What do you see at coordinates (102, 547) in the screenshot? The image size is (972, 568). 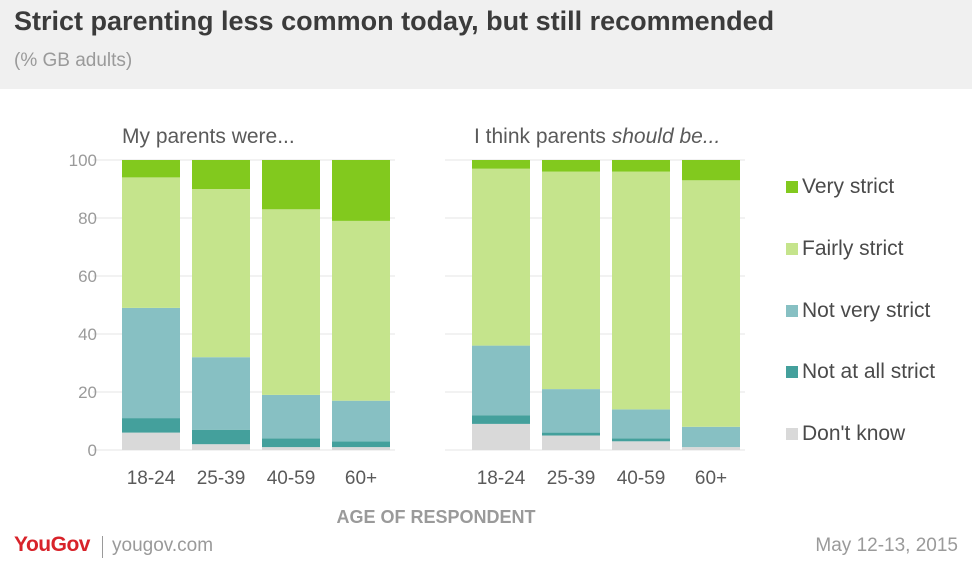 I see `footer-divider` at bounding box center [102, 547].